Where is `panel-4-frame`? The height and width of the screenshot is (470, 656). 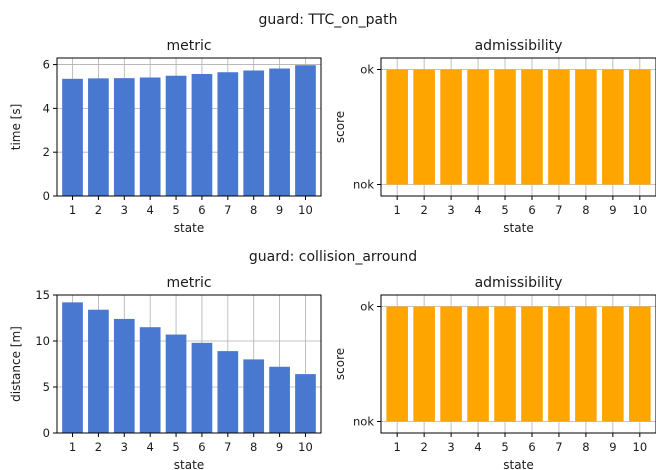
panel-4-frame is located at coordinates (518, 364).